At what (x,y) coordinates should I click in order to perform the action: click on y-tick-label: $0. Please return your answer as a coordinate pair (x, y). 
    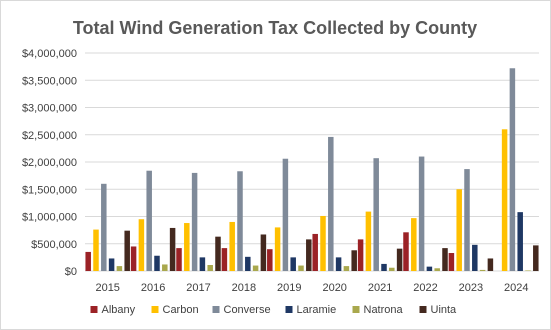
    Looking at the image, I should click on (71, 272).